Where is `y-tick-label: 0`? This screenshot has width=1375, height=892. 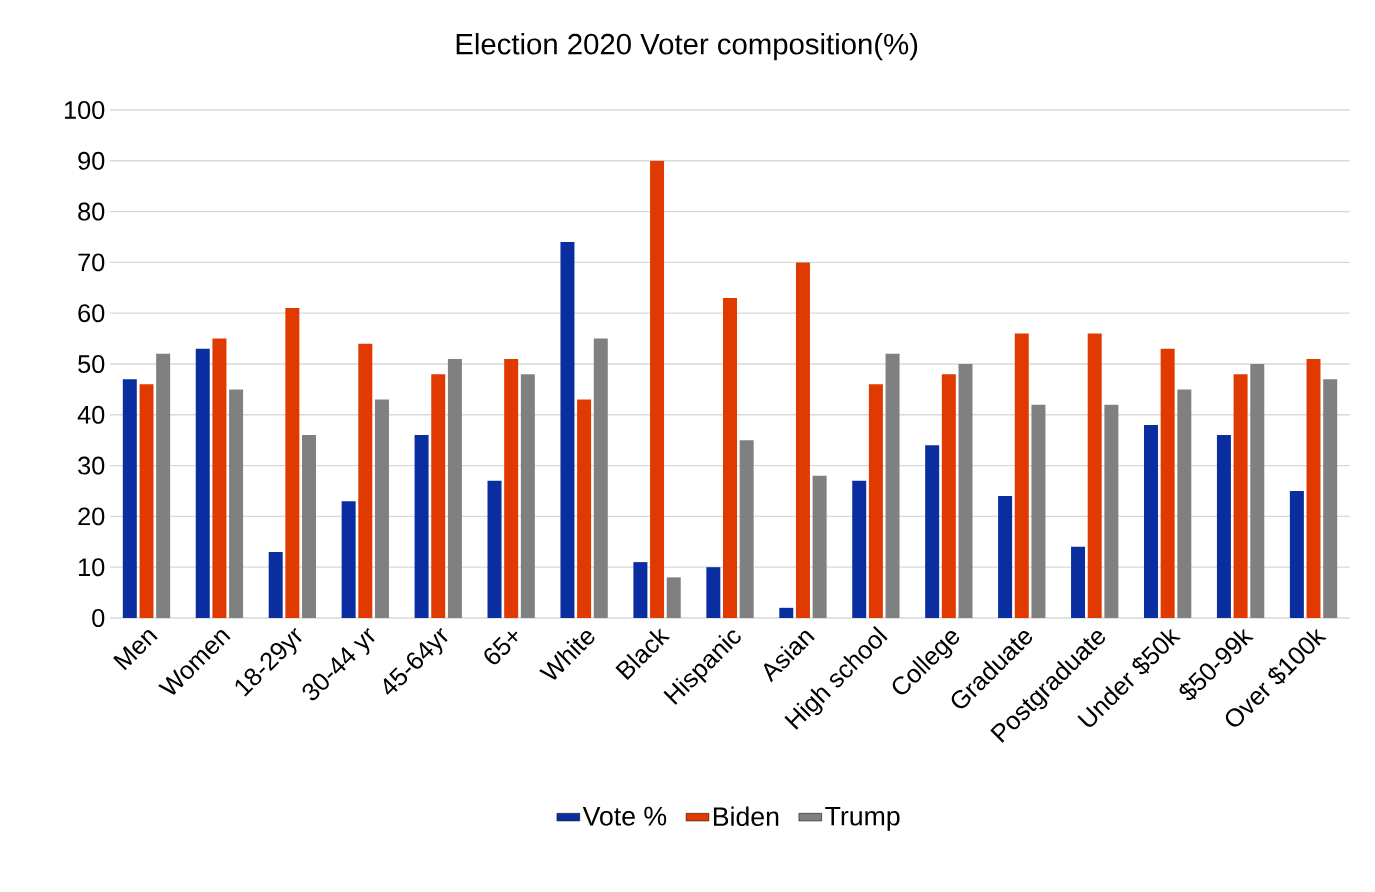
y-tick-label: 0 is located at coordinates (98, 618).